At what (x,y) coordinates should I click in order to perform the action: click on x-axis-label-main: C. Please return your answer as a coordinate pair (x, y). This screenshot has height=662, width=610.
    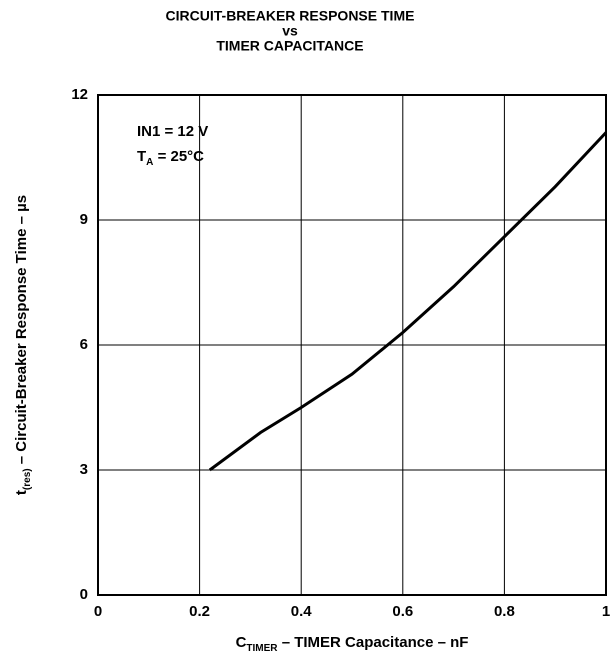
    Looking at the image, I should click on (241, 642).